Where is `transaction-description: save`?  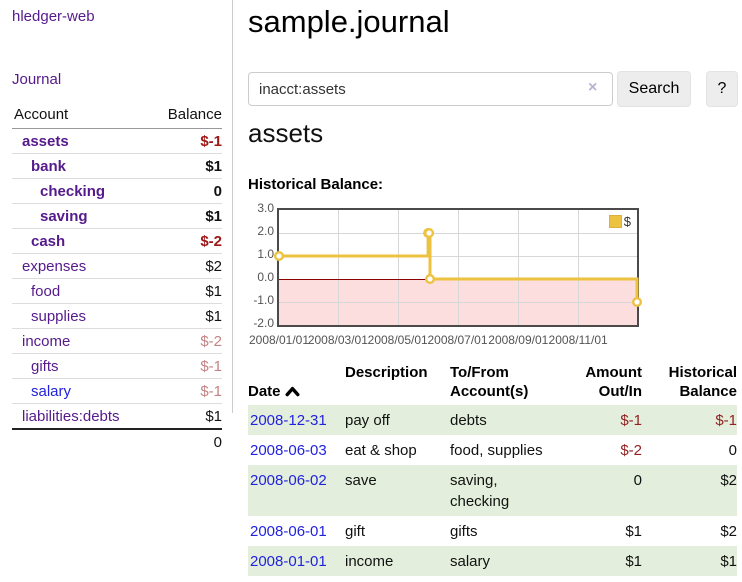 transaction-description: save is located at coordinates (361, 480).